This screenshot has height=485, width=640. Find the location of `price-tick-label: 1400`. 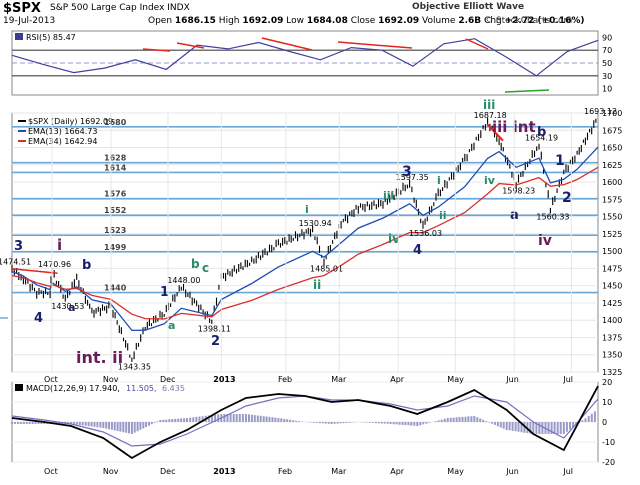

price-tick-label: 1400 is located at coordinates (612, 320).